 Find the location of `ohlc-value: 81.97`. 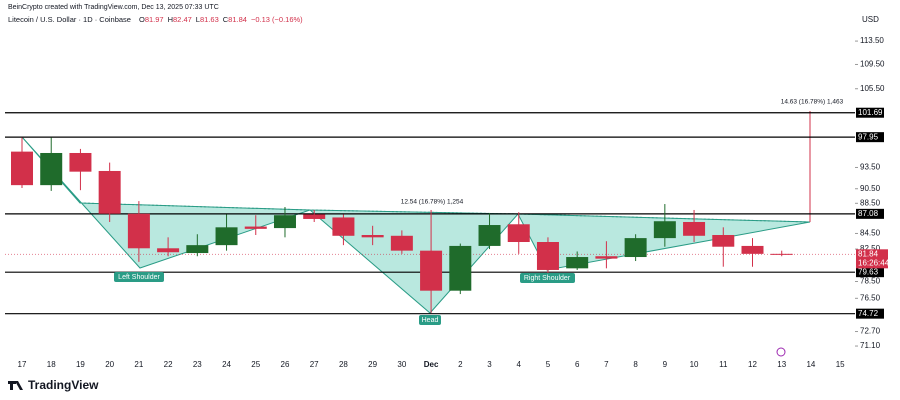

ohlc-value: 81.97 is located at coordinates (154, 19).